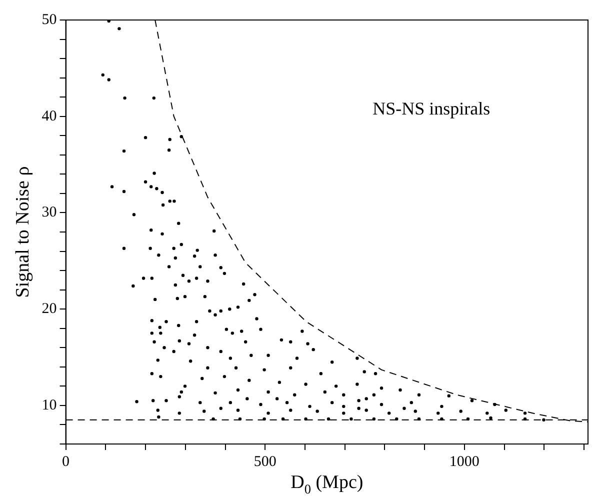 This screenshot has height=504, width=600. I want to click on y-tick-label: 40, so click(49, 116).